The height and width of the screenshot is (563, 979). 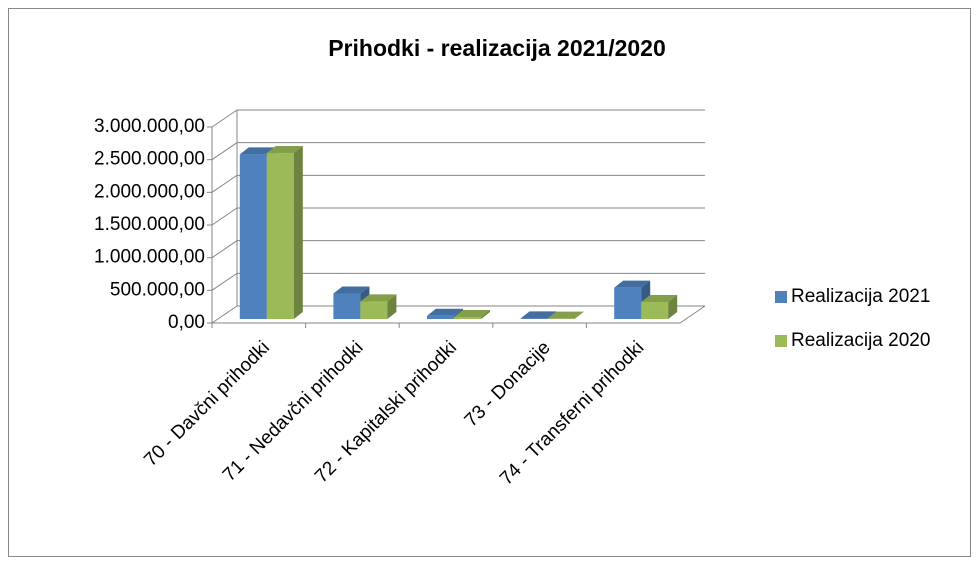 I want to click on legend-label: Realizacija 2021, so click(x=860, y=296).